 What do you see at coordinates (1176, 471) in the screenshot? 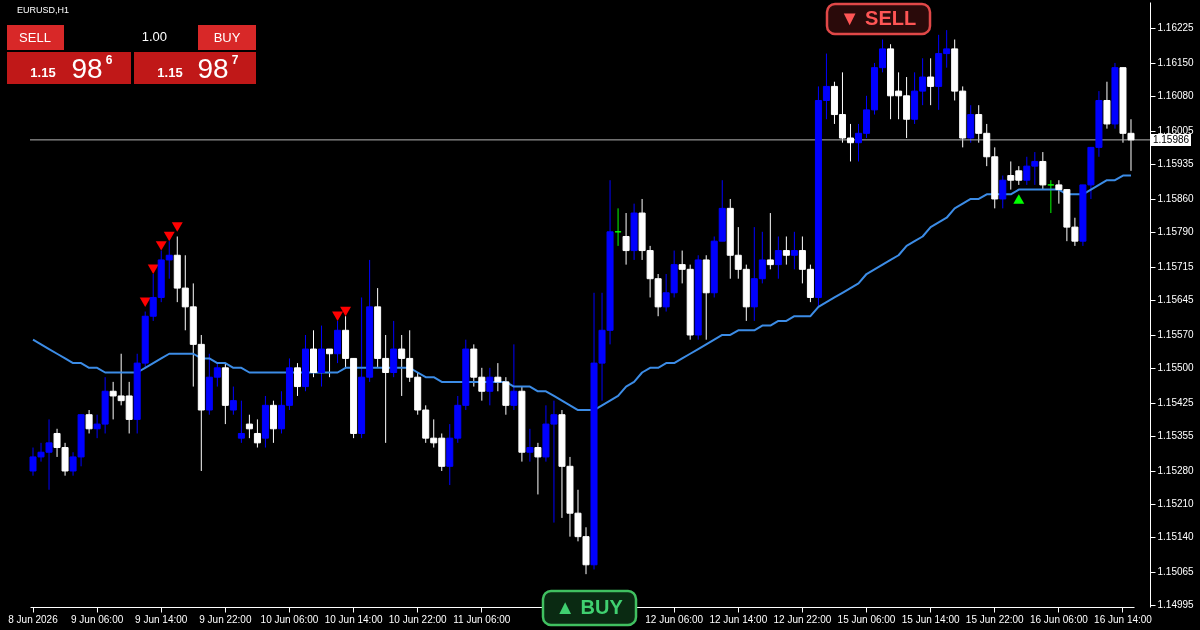
I see `y-tick-label: 1.15280` at bounding box center [1176, 471].